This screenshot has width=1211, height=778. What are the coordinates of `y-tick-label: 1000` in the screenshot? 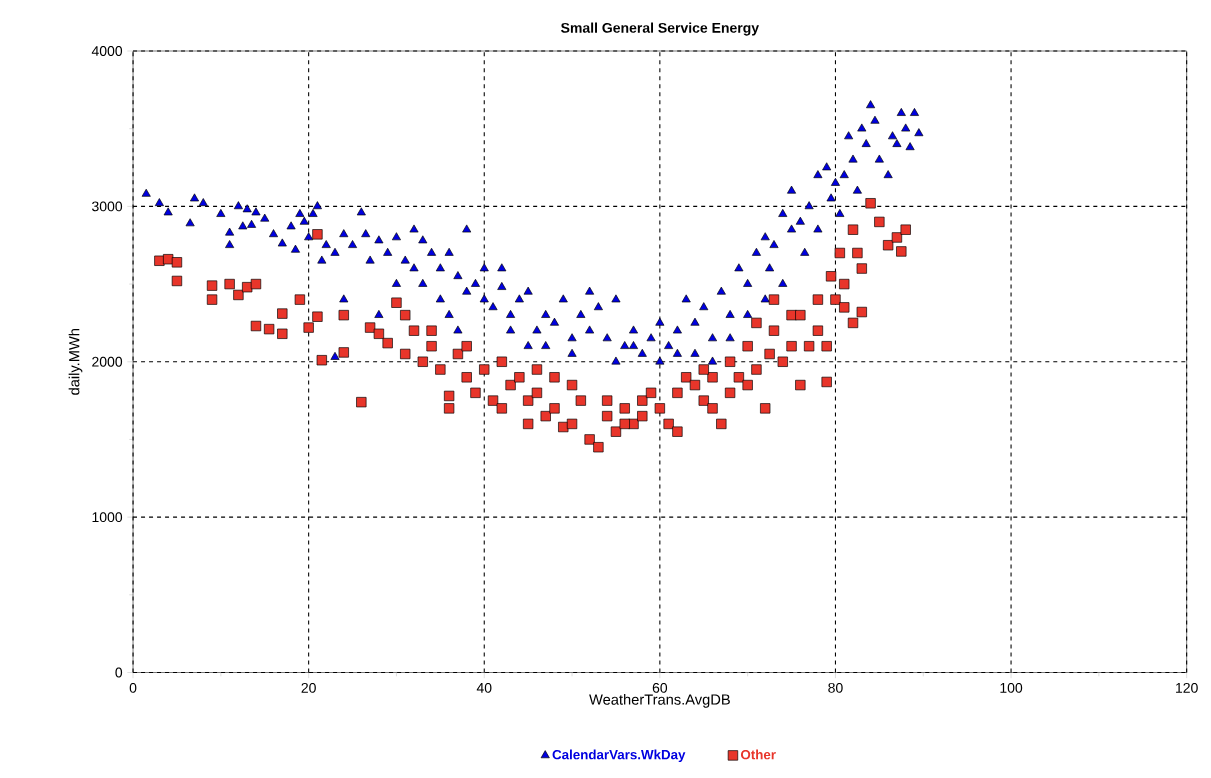 It's located at (107, 517).